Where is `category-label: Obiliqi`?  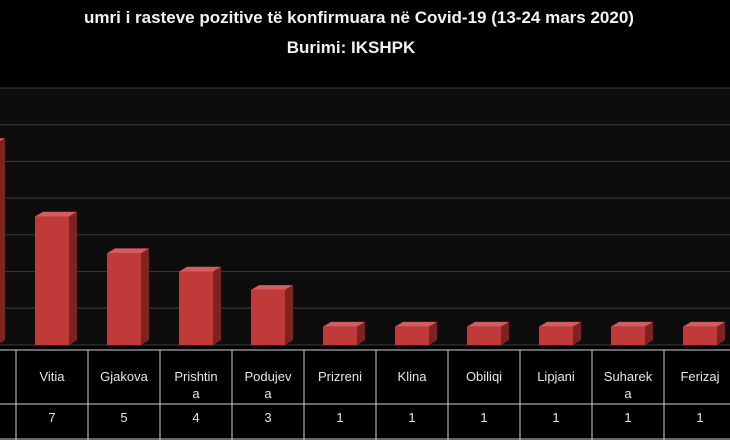 category-label: Obiliqi is located at coordinates (484, 376).